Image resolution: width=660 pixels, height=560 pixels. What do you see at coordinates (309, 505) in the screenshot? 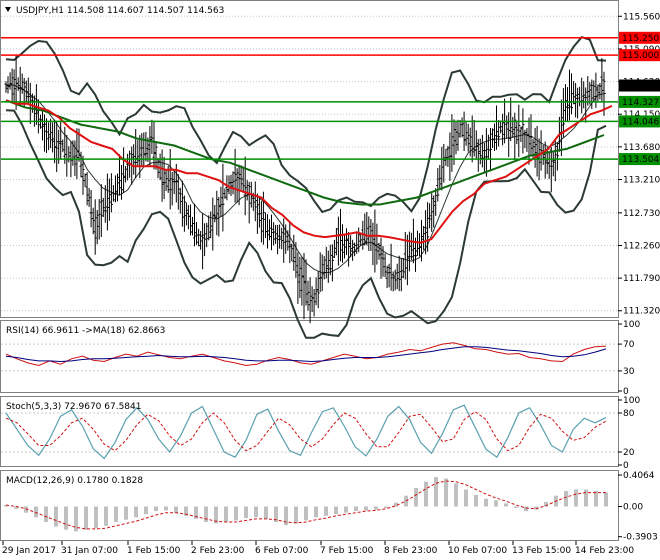
I see `macd-panel-frame` at bounding box center [309, 505].